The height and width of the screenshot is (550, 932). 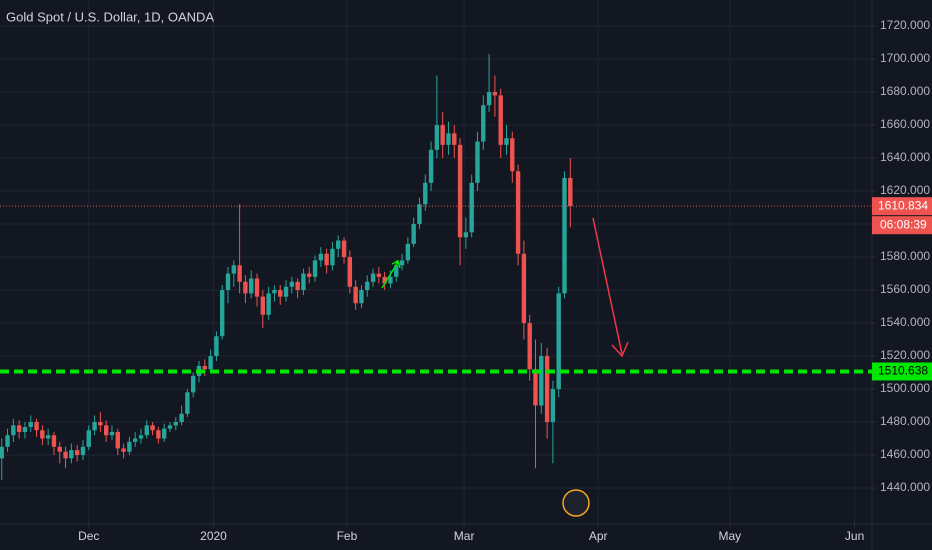 What do you see at coordinates (854, 536) in the screenshot?
I see `x-tick-label: Jun` at bounding box center [854, 536].